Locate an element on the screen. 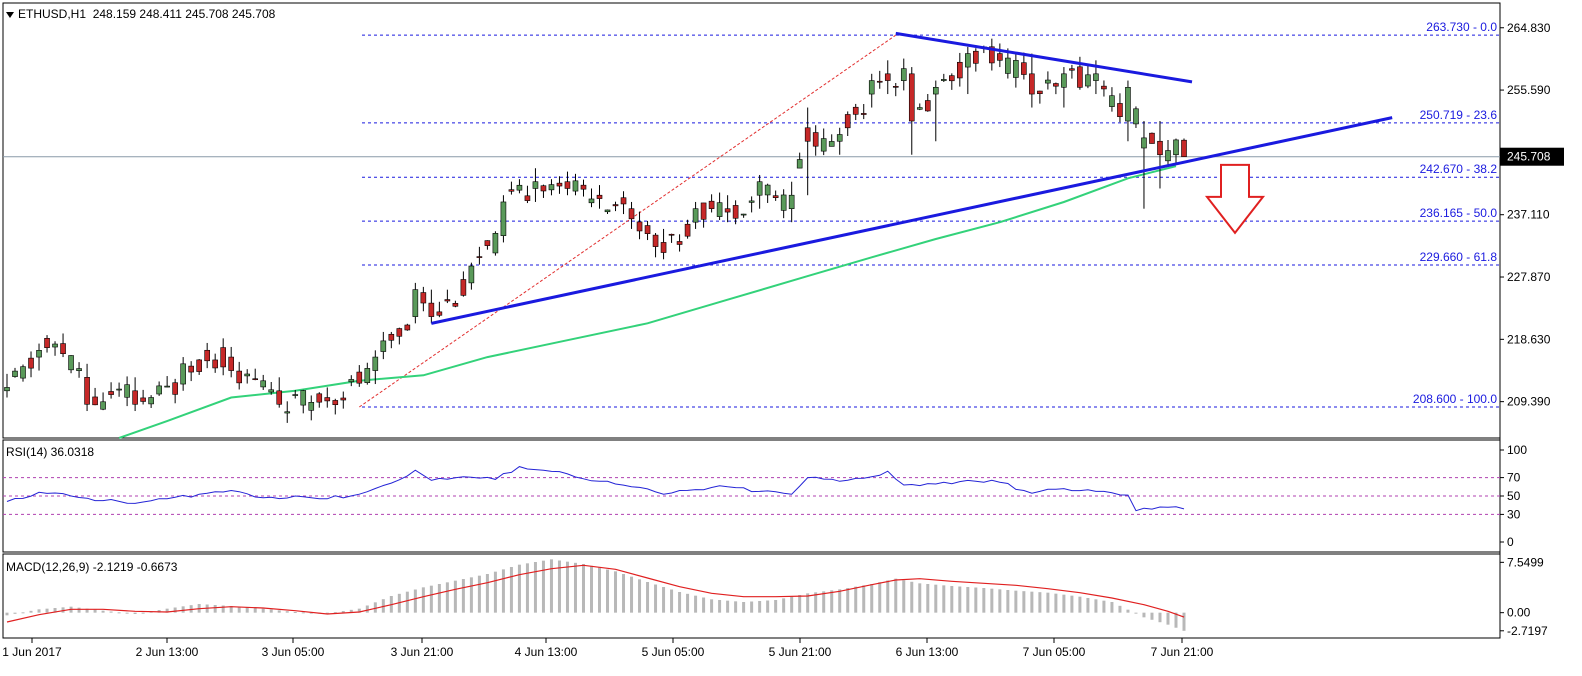  current-price-box is located at coordinates (1532, 156).